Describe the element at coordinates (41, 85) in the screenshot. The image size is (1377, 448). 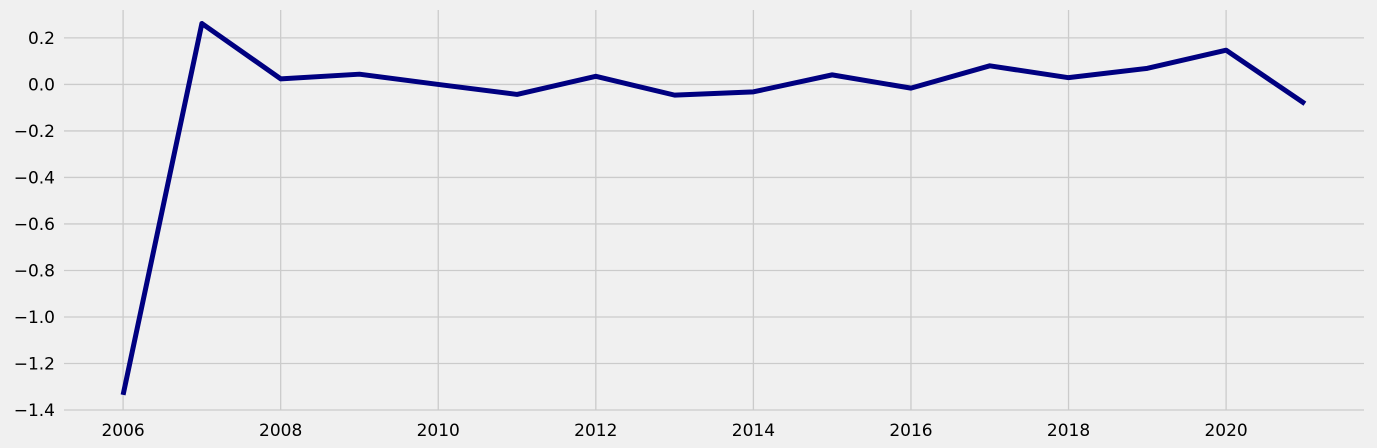
I see `y-tick-label: 0.0` at that location.